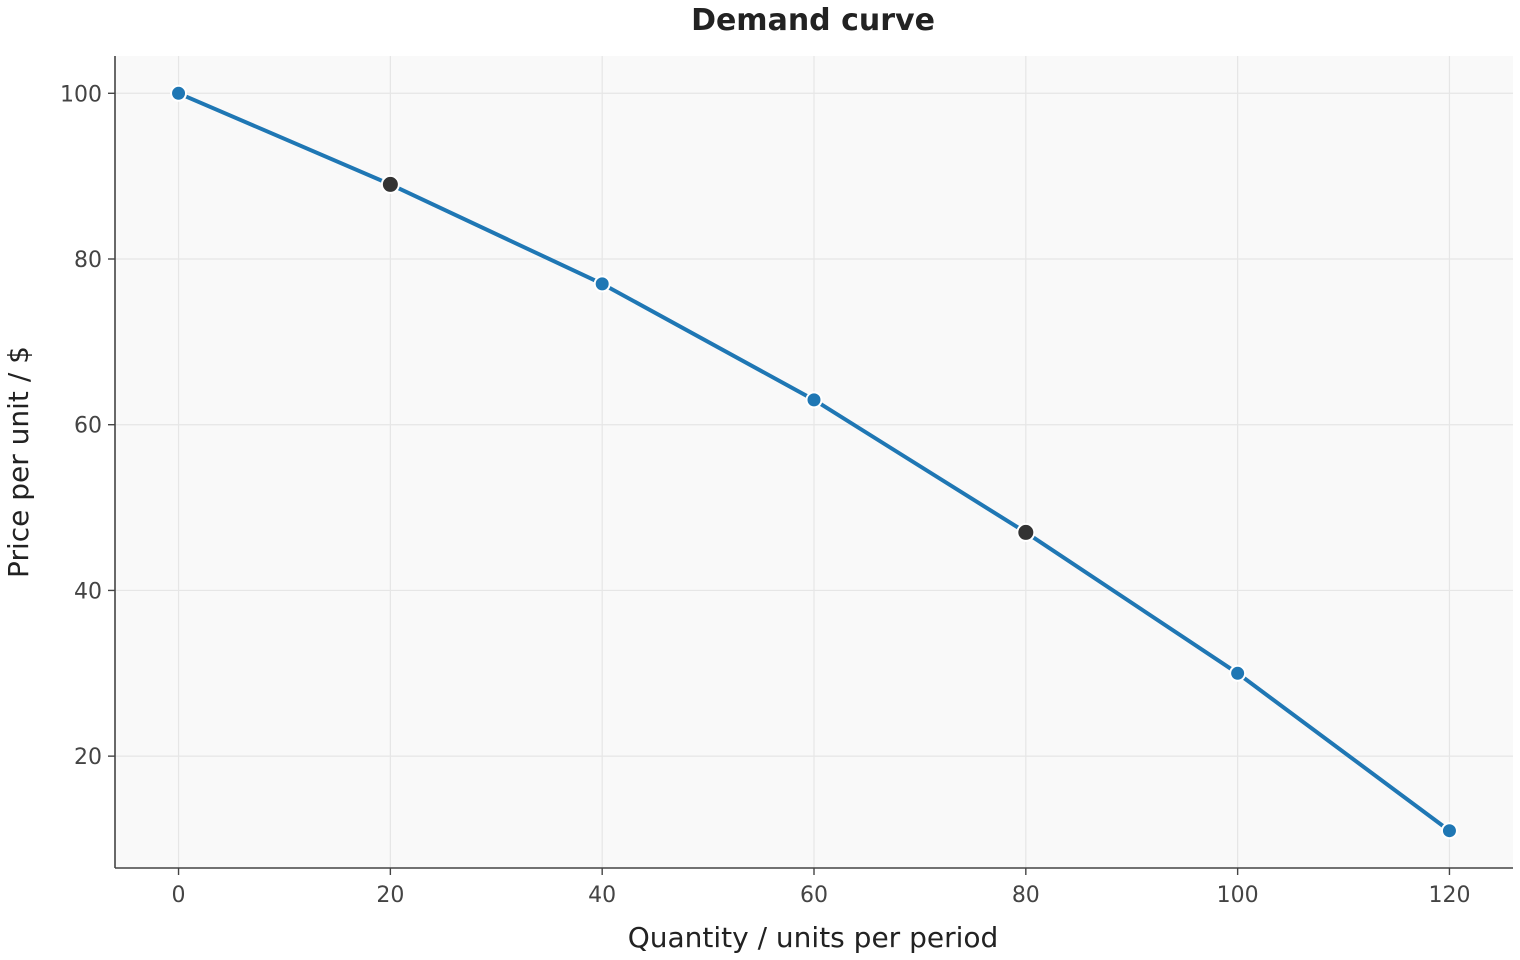  I want to click on y-tick-label: 60, so click(88, 426).